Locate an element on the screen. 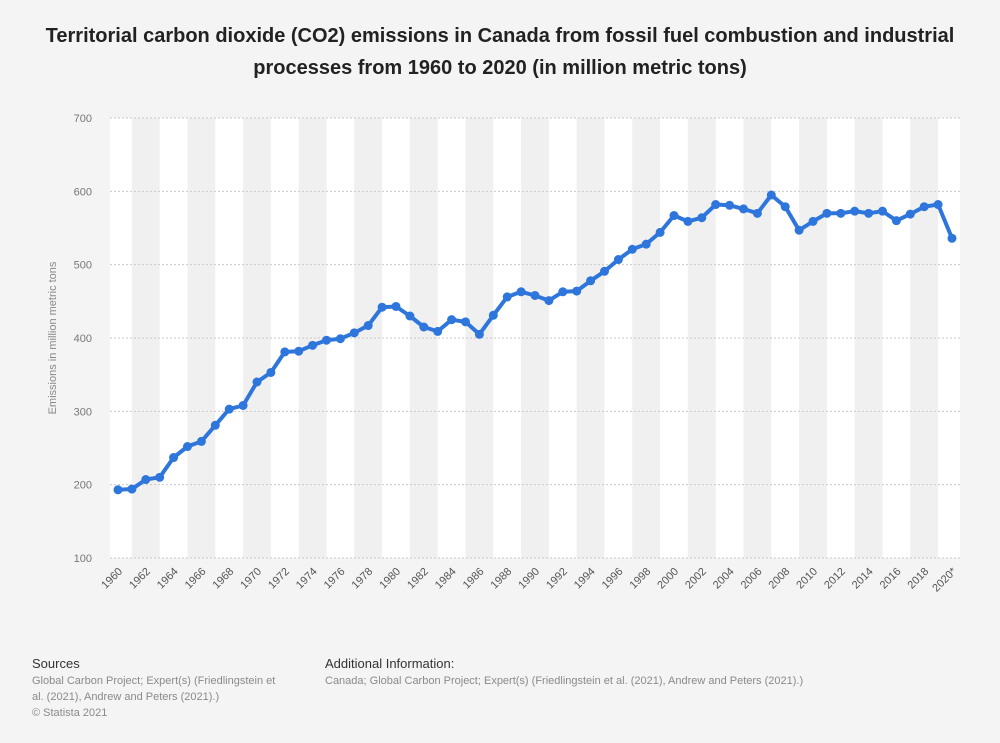 Image resolution: width=1000 pixels, height=743 pixels. x-tick-label: 1990 is located at coordinates (529, 579).